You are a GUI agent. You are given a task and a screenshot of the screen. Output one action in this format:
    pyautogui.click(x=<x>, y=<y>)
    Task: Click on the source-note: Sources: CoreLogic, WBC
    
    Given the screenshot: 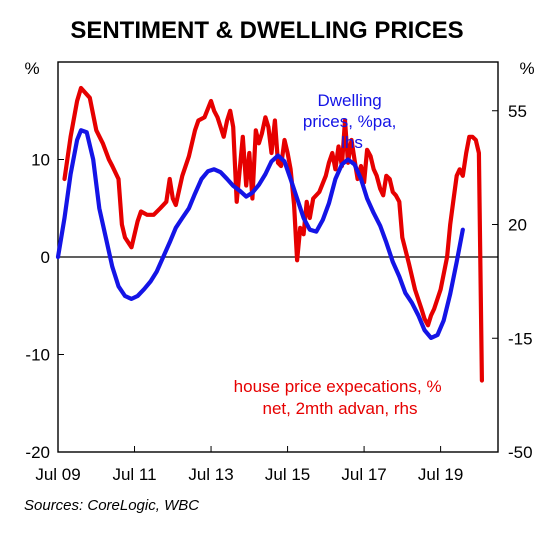 What is the action you would take?
    pyautogui.click(x=111, y=505)
    